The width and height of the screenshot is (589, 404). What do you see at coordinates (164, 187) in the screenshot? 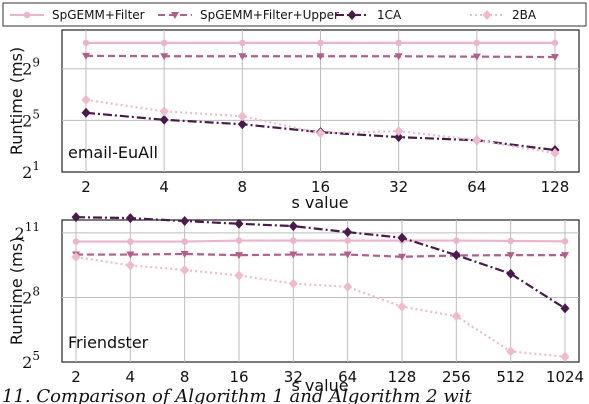
I see `x-tick-label-email-euall: 4` at bounding box center [164, 187].